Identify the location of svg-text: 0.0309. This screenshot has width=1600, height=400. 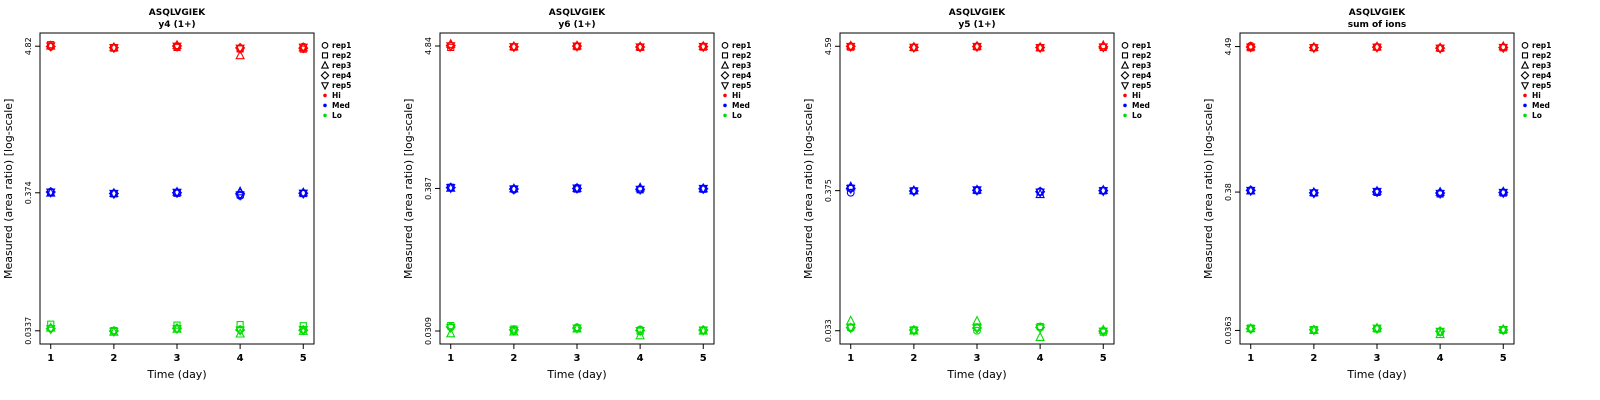
(428, 331).